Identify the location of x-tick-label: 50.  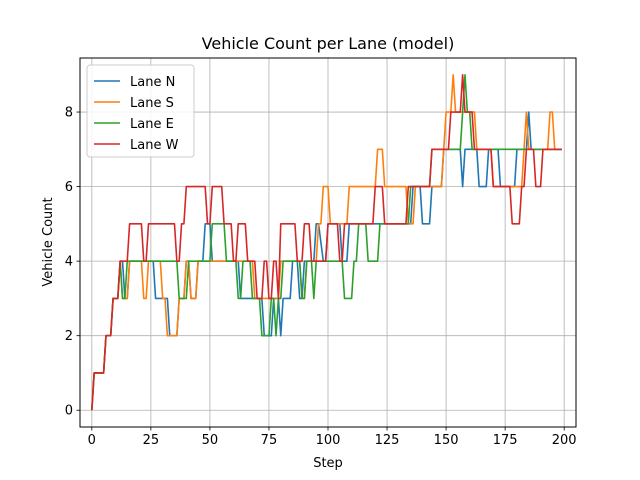
(210, 440).